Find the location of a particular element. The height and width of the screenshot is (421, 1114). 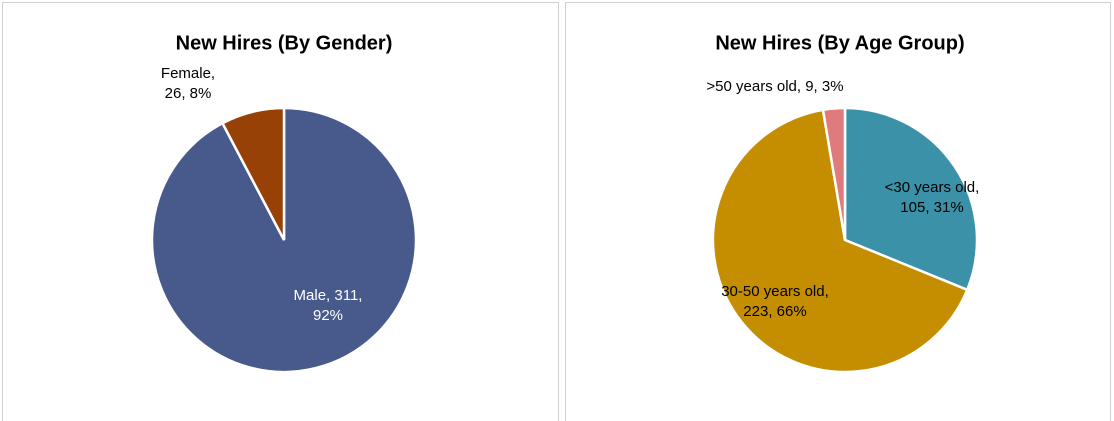

chart-title: New Hires (By Age Group) is located at coordinates (839, 43).